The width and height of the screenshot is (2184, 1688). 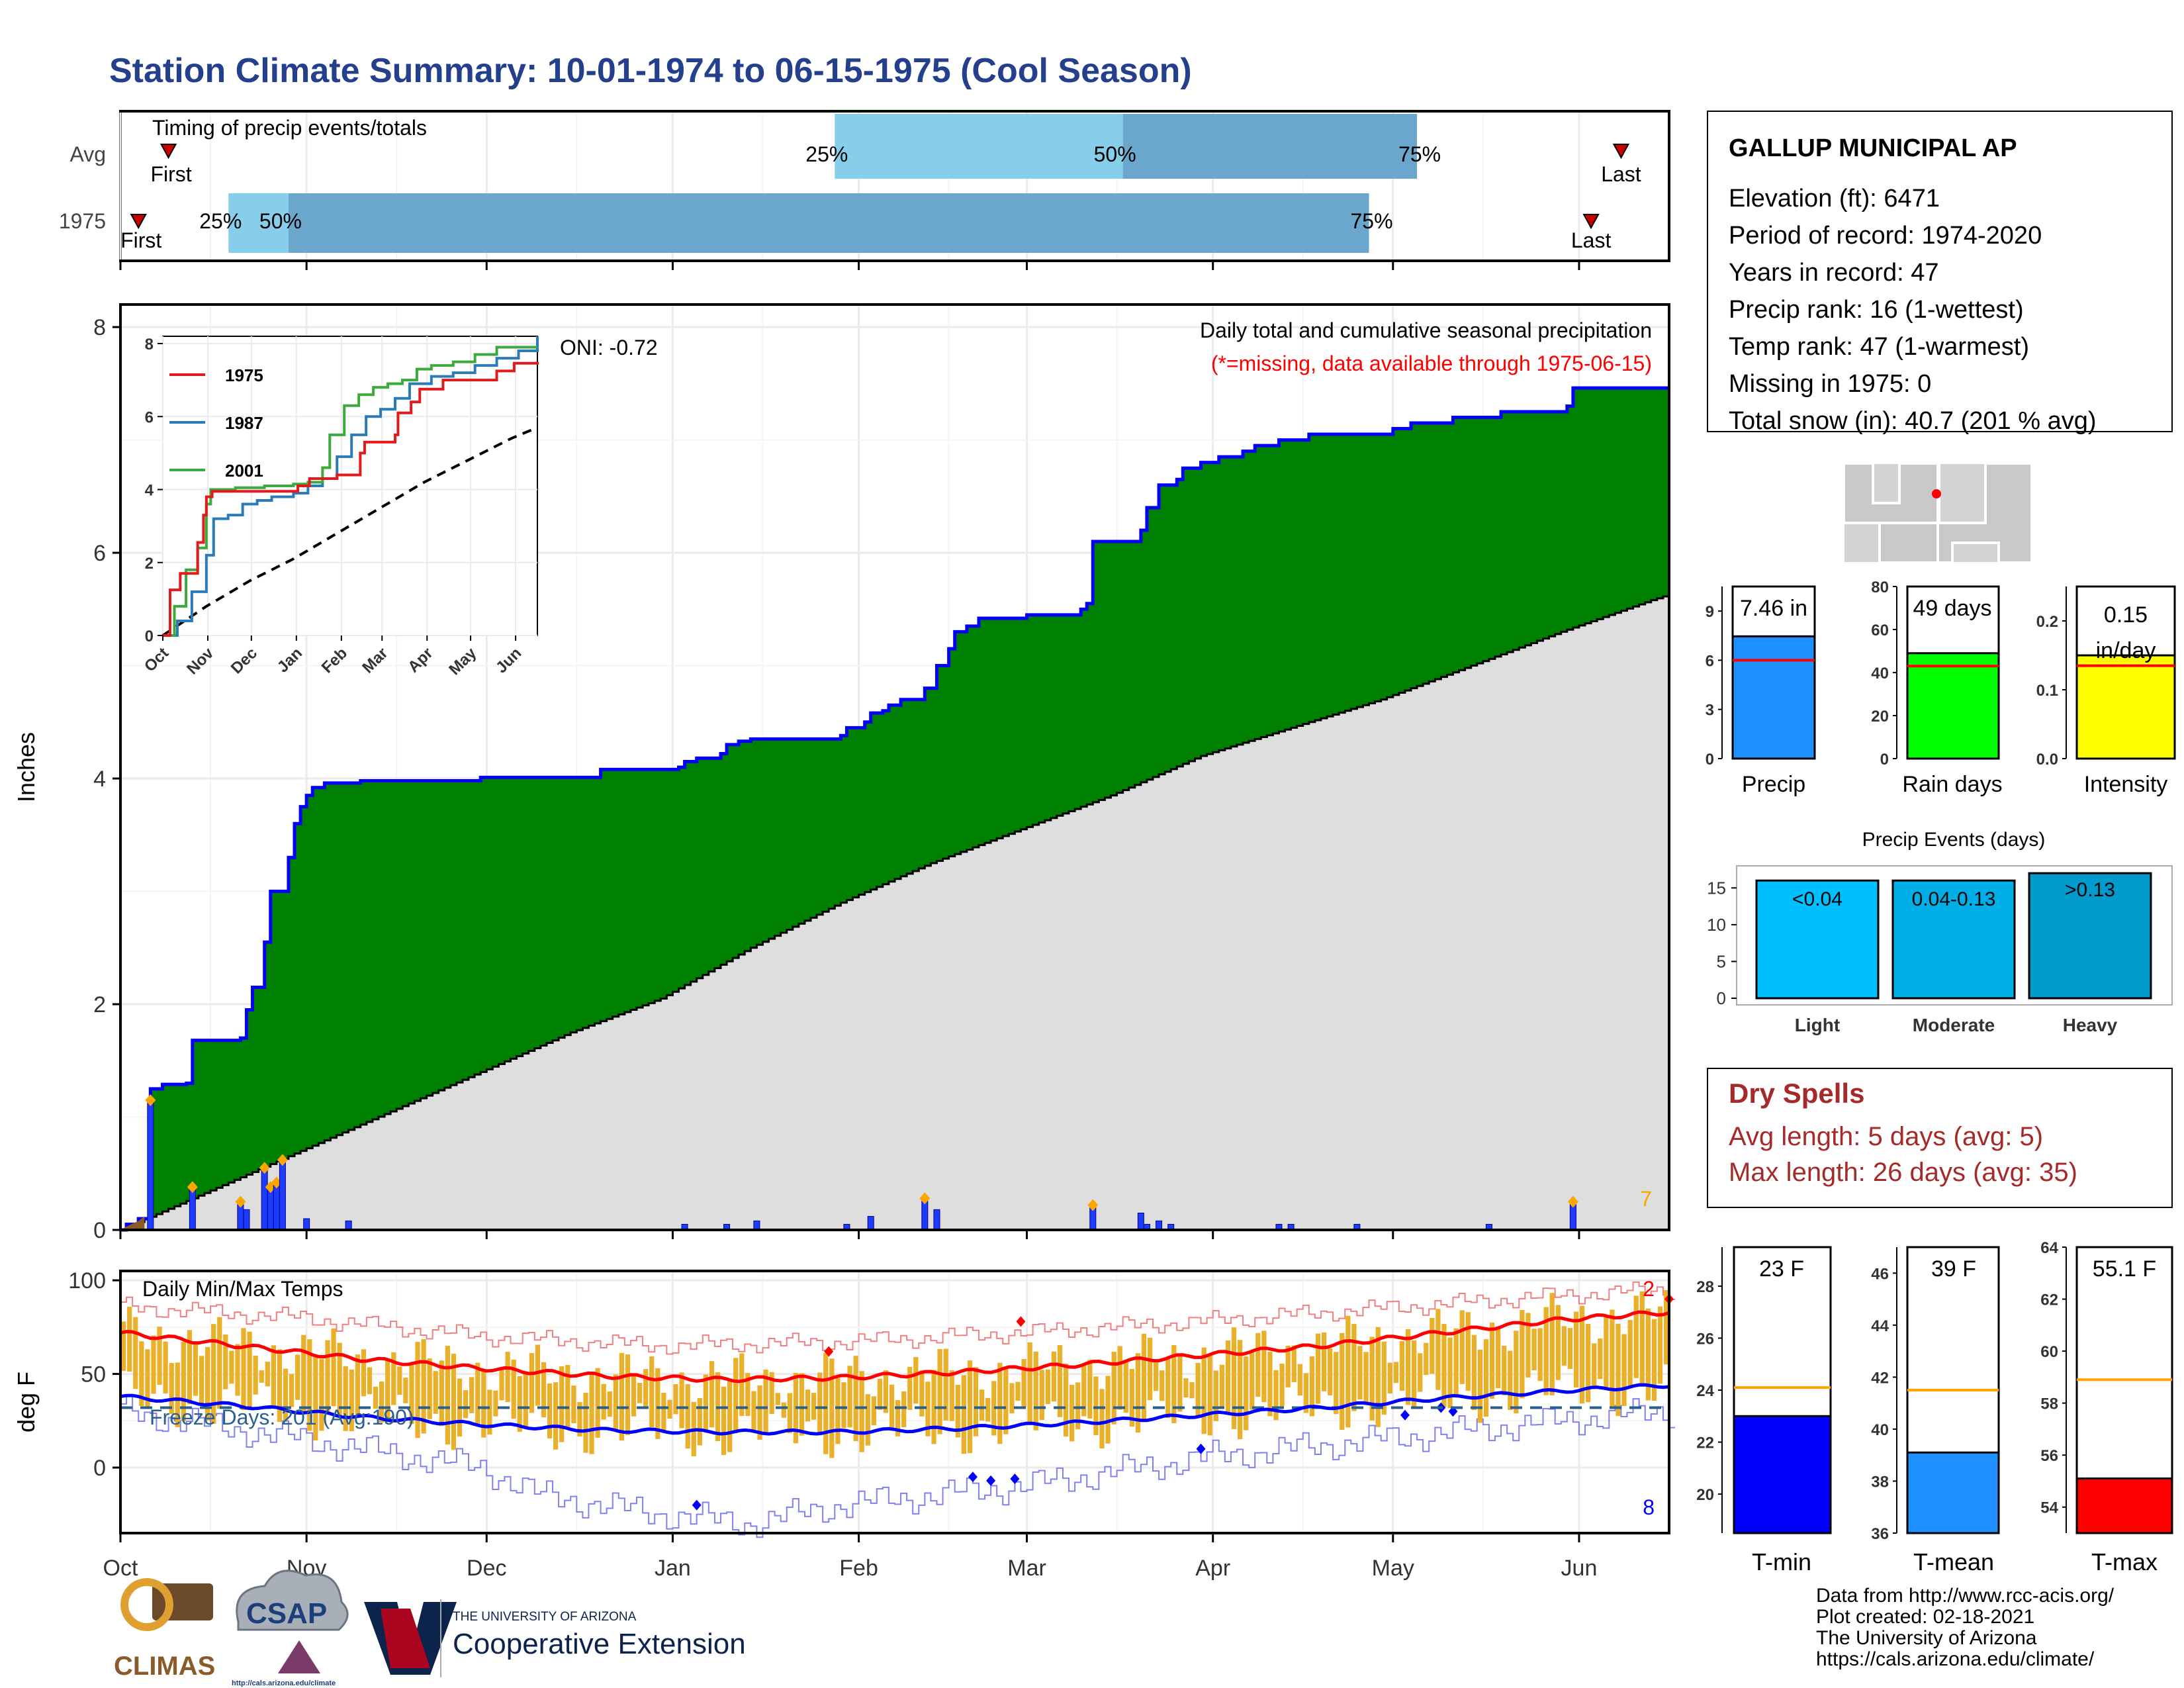 What do you see at coordinates (1953, 1492) in the screenshot?
I see `temp-summary-bar` at bounding box center [1953, 1492].